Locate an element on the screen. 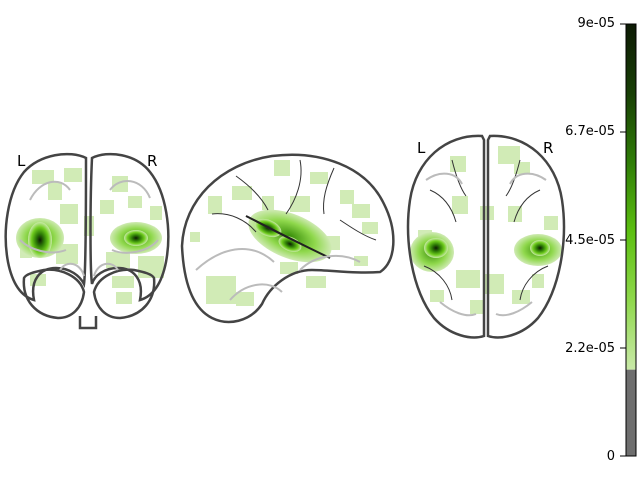 The height and width of the screenshot is (480, 640). axial-right-label: R is located at coordinates (548, 148).